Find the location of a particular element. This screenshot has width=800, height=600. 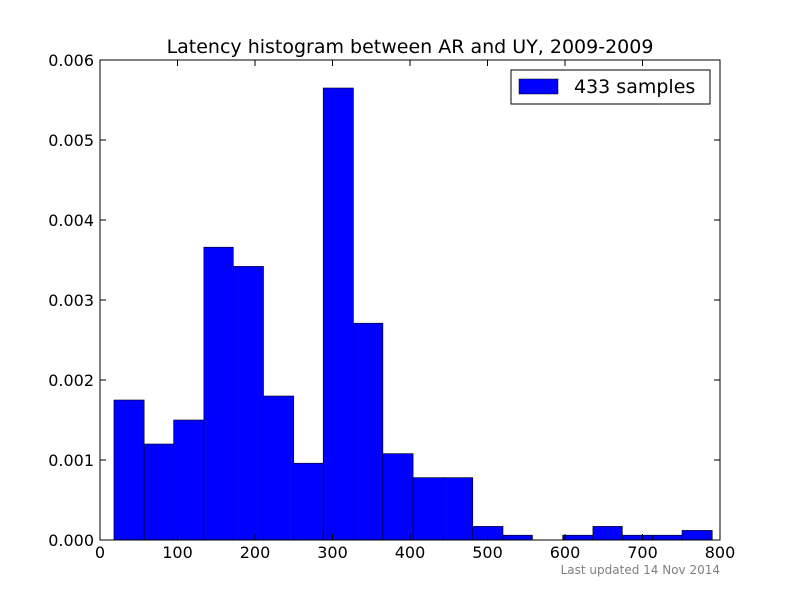

x-tick-label: 0 is located at coordinates (100, 552).